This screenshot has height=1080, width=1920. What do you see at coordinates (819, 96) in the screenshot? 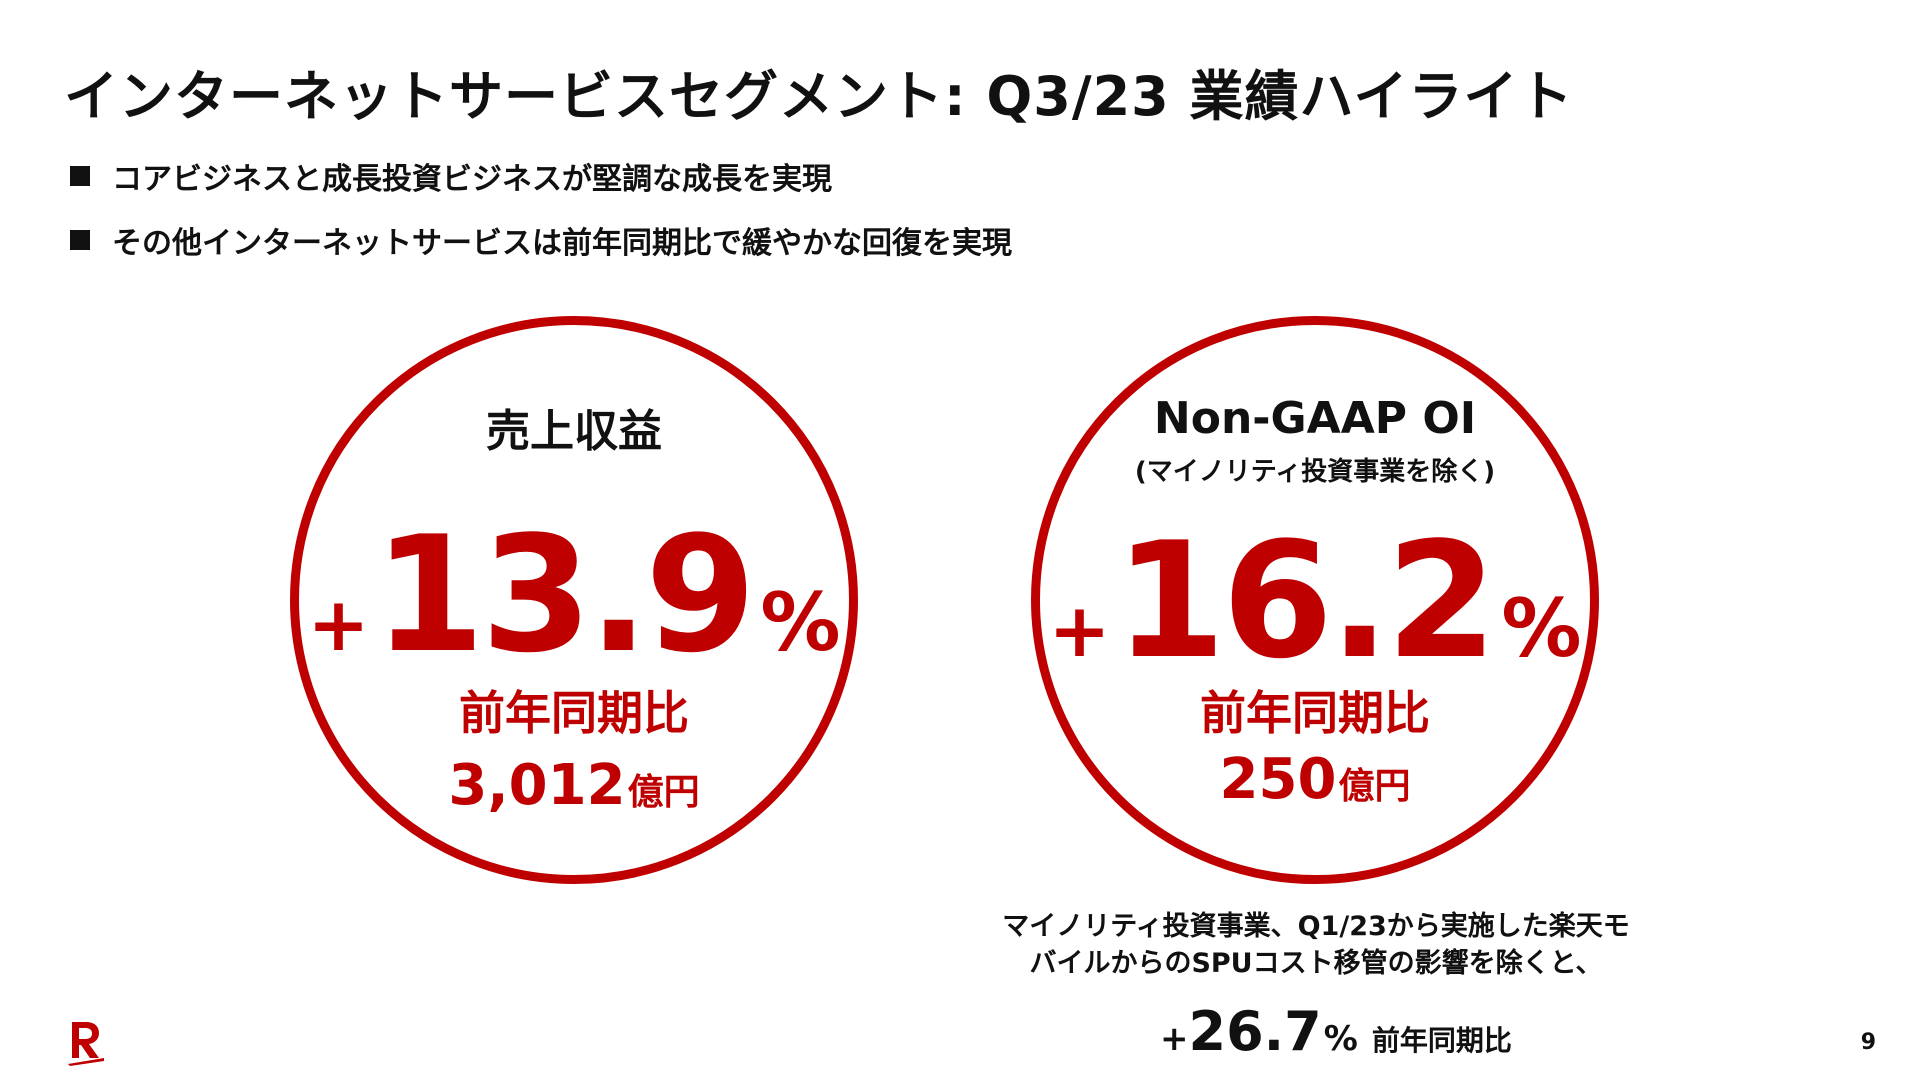
I see `page-title: インターネットサービスセグメント: Q3/23 業績ハイライト` at bounding box center [819, 96].